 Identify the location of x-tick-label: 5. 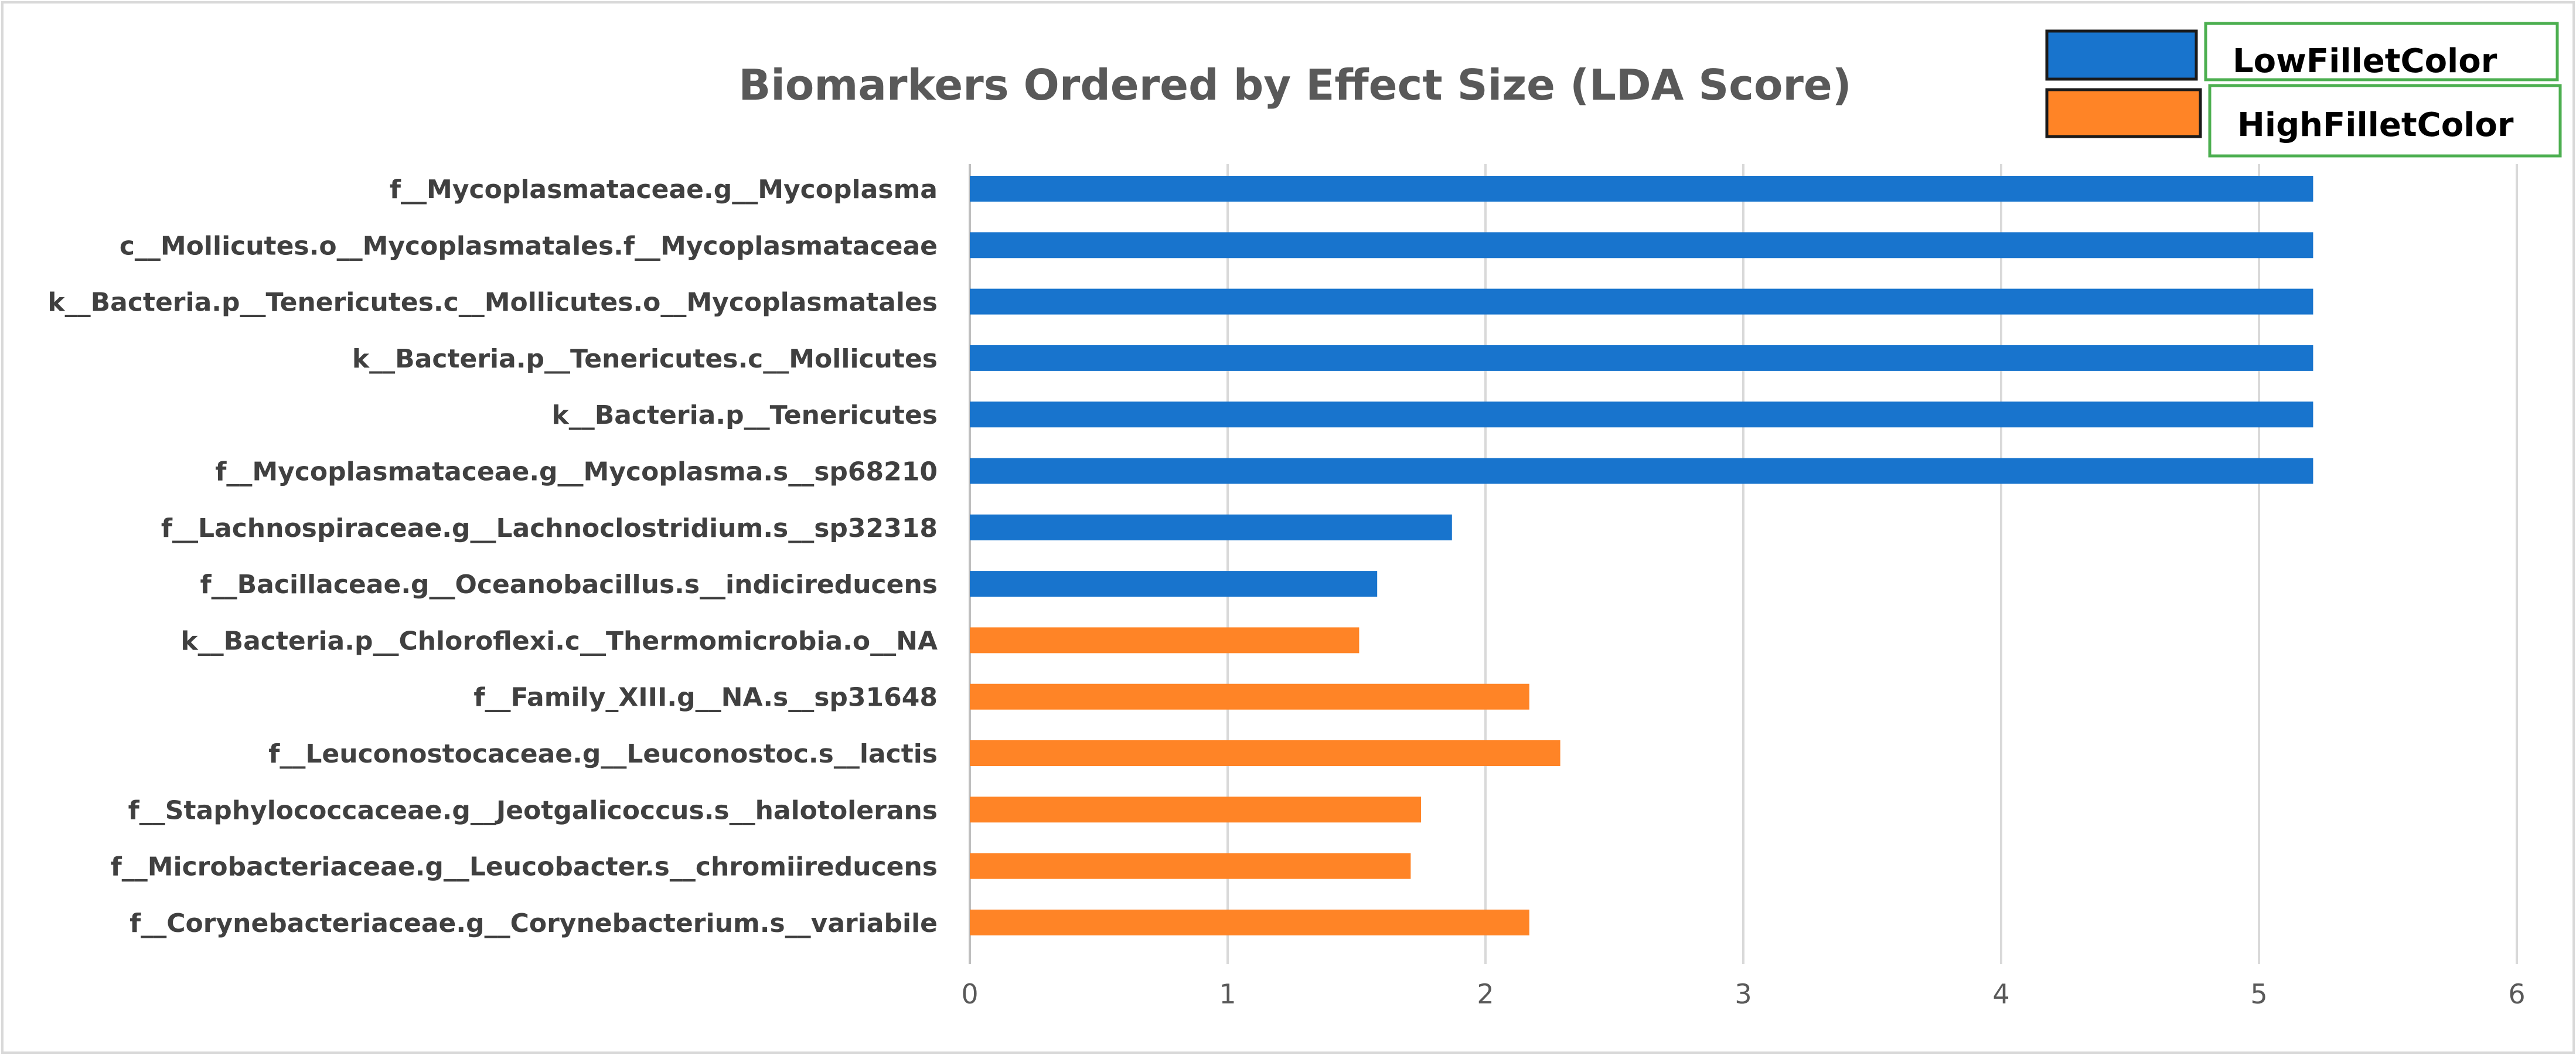
(2258, 994).